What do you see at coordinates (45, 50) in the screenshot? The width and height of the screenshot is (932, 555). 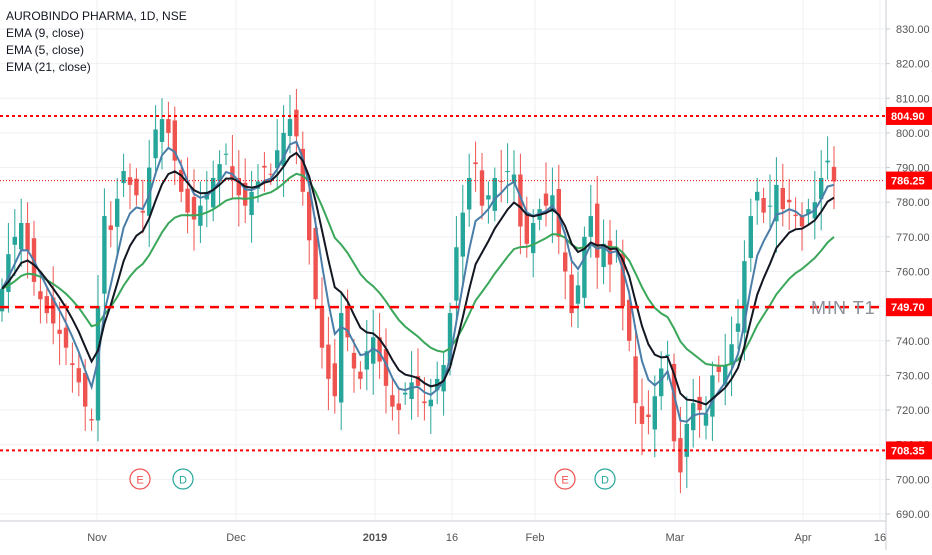 I see `indicator-ema5: EMA (5, close)` at bounding box center [45, 50].